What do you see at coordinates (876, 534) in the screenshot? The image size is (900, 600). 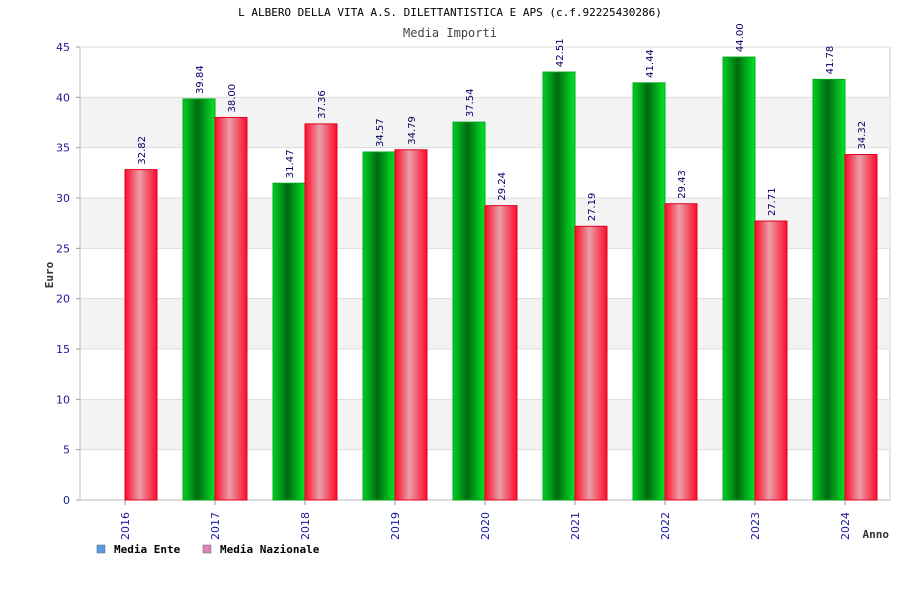 I see `x-axis-label: Anno` at bounding box center [876, 534].